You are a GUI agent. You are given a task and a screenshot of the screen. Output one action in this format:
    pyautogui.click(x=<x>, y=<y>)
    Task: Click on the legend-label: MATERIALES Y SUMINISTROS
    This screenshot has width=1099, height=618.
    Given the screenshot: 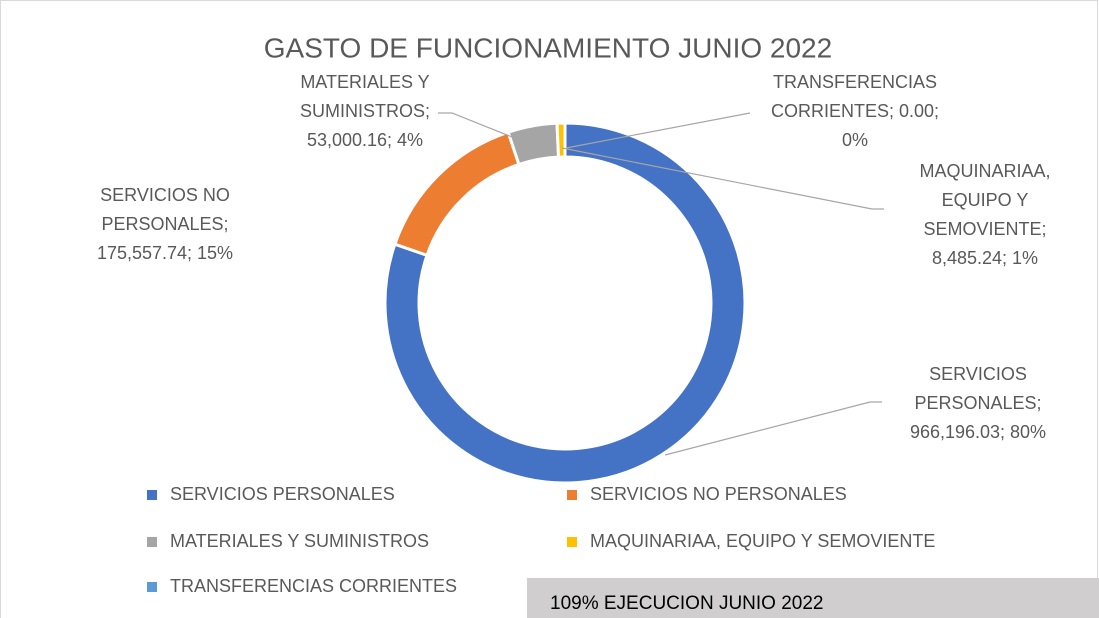 What is the action you would take?
    pyautogui.click(x=299, y=541)
    